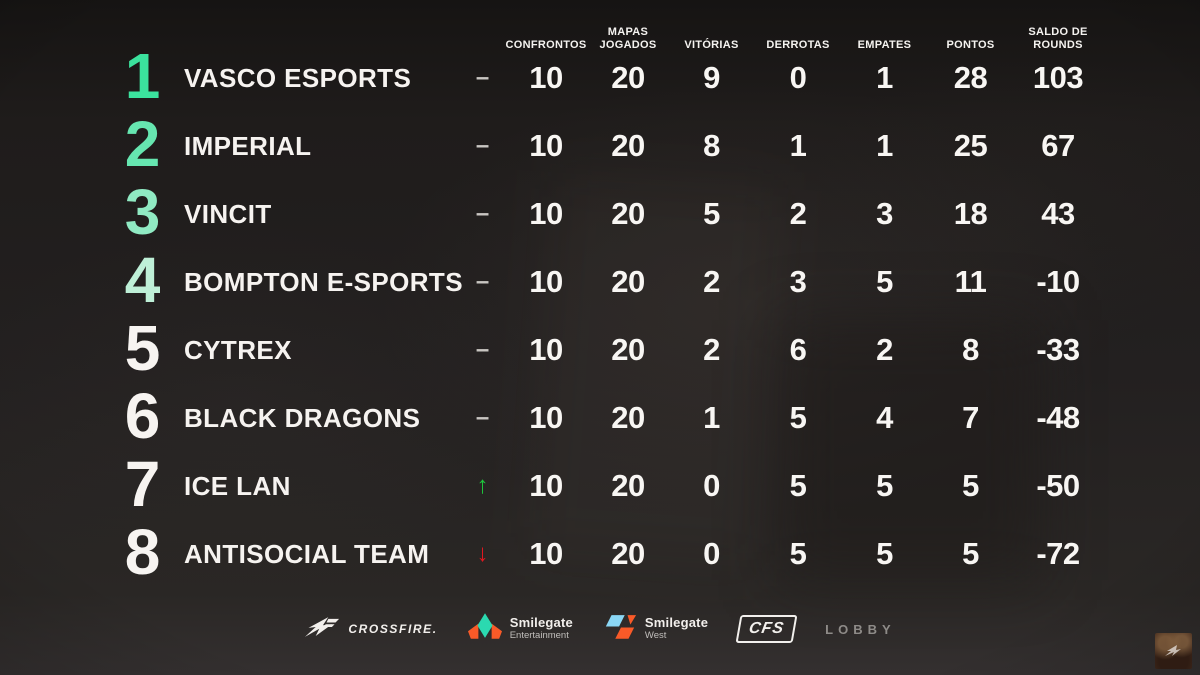  What do you see at coordinates (1058, 417) in the screenshot?
I see `stat-saldo-rounds: -48` at bounding box center [1058, 417].